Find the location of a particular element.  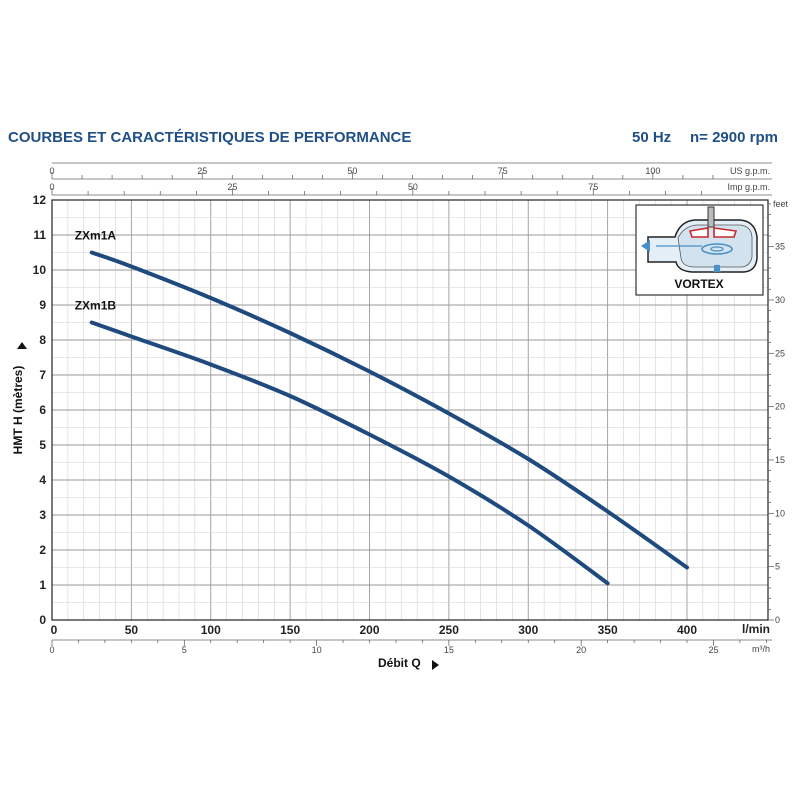

y-tick-label: 6 is located at coordinates (42, 410).